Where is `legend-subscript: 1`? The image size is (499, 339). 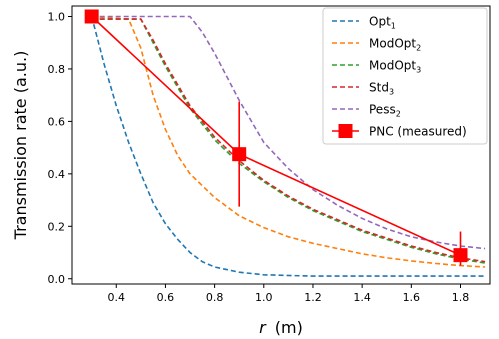
legend-subscript: 1 is located at coordinates (393, 26).